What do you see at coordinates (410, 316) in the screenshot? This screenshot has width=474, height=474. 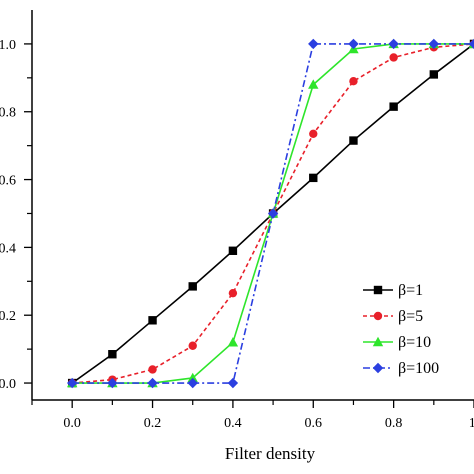 I see `legend-label: β=5` at bounding box center [410, 316].